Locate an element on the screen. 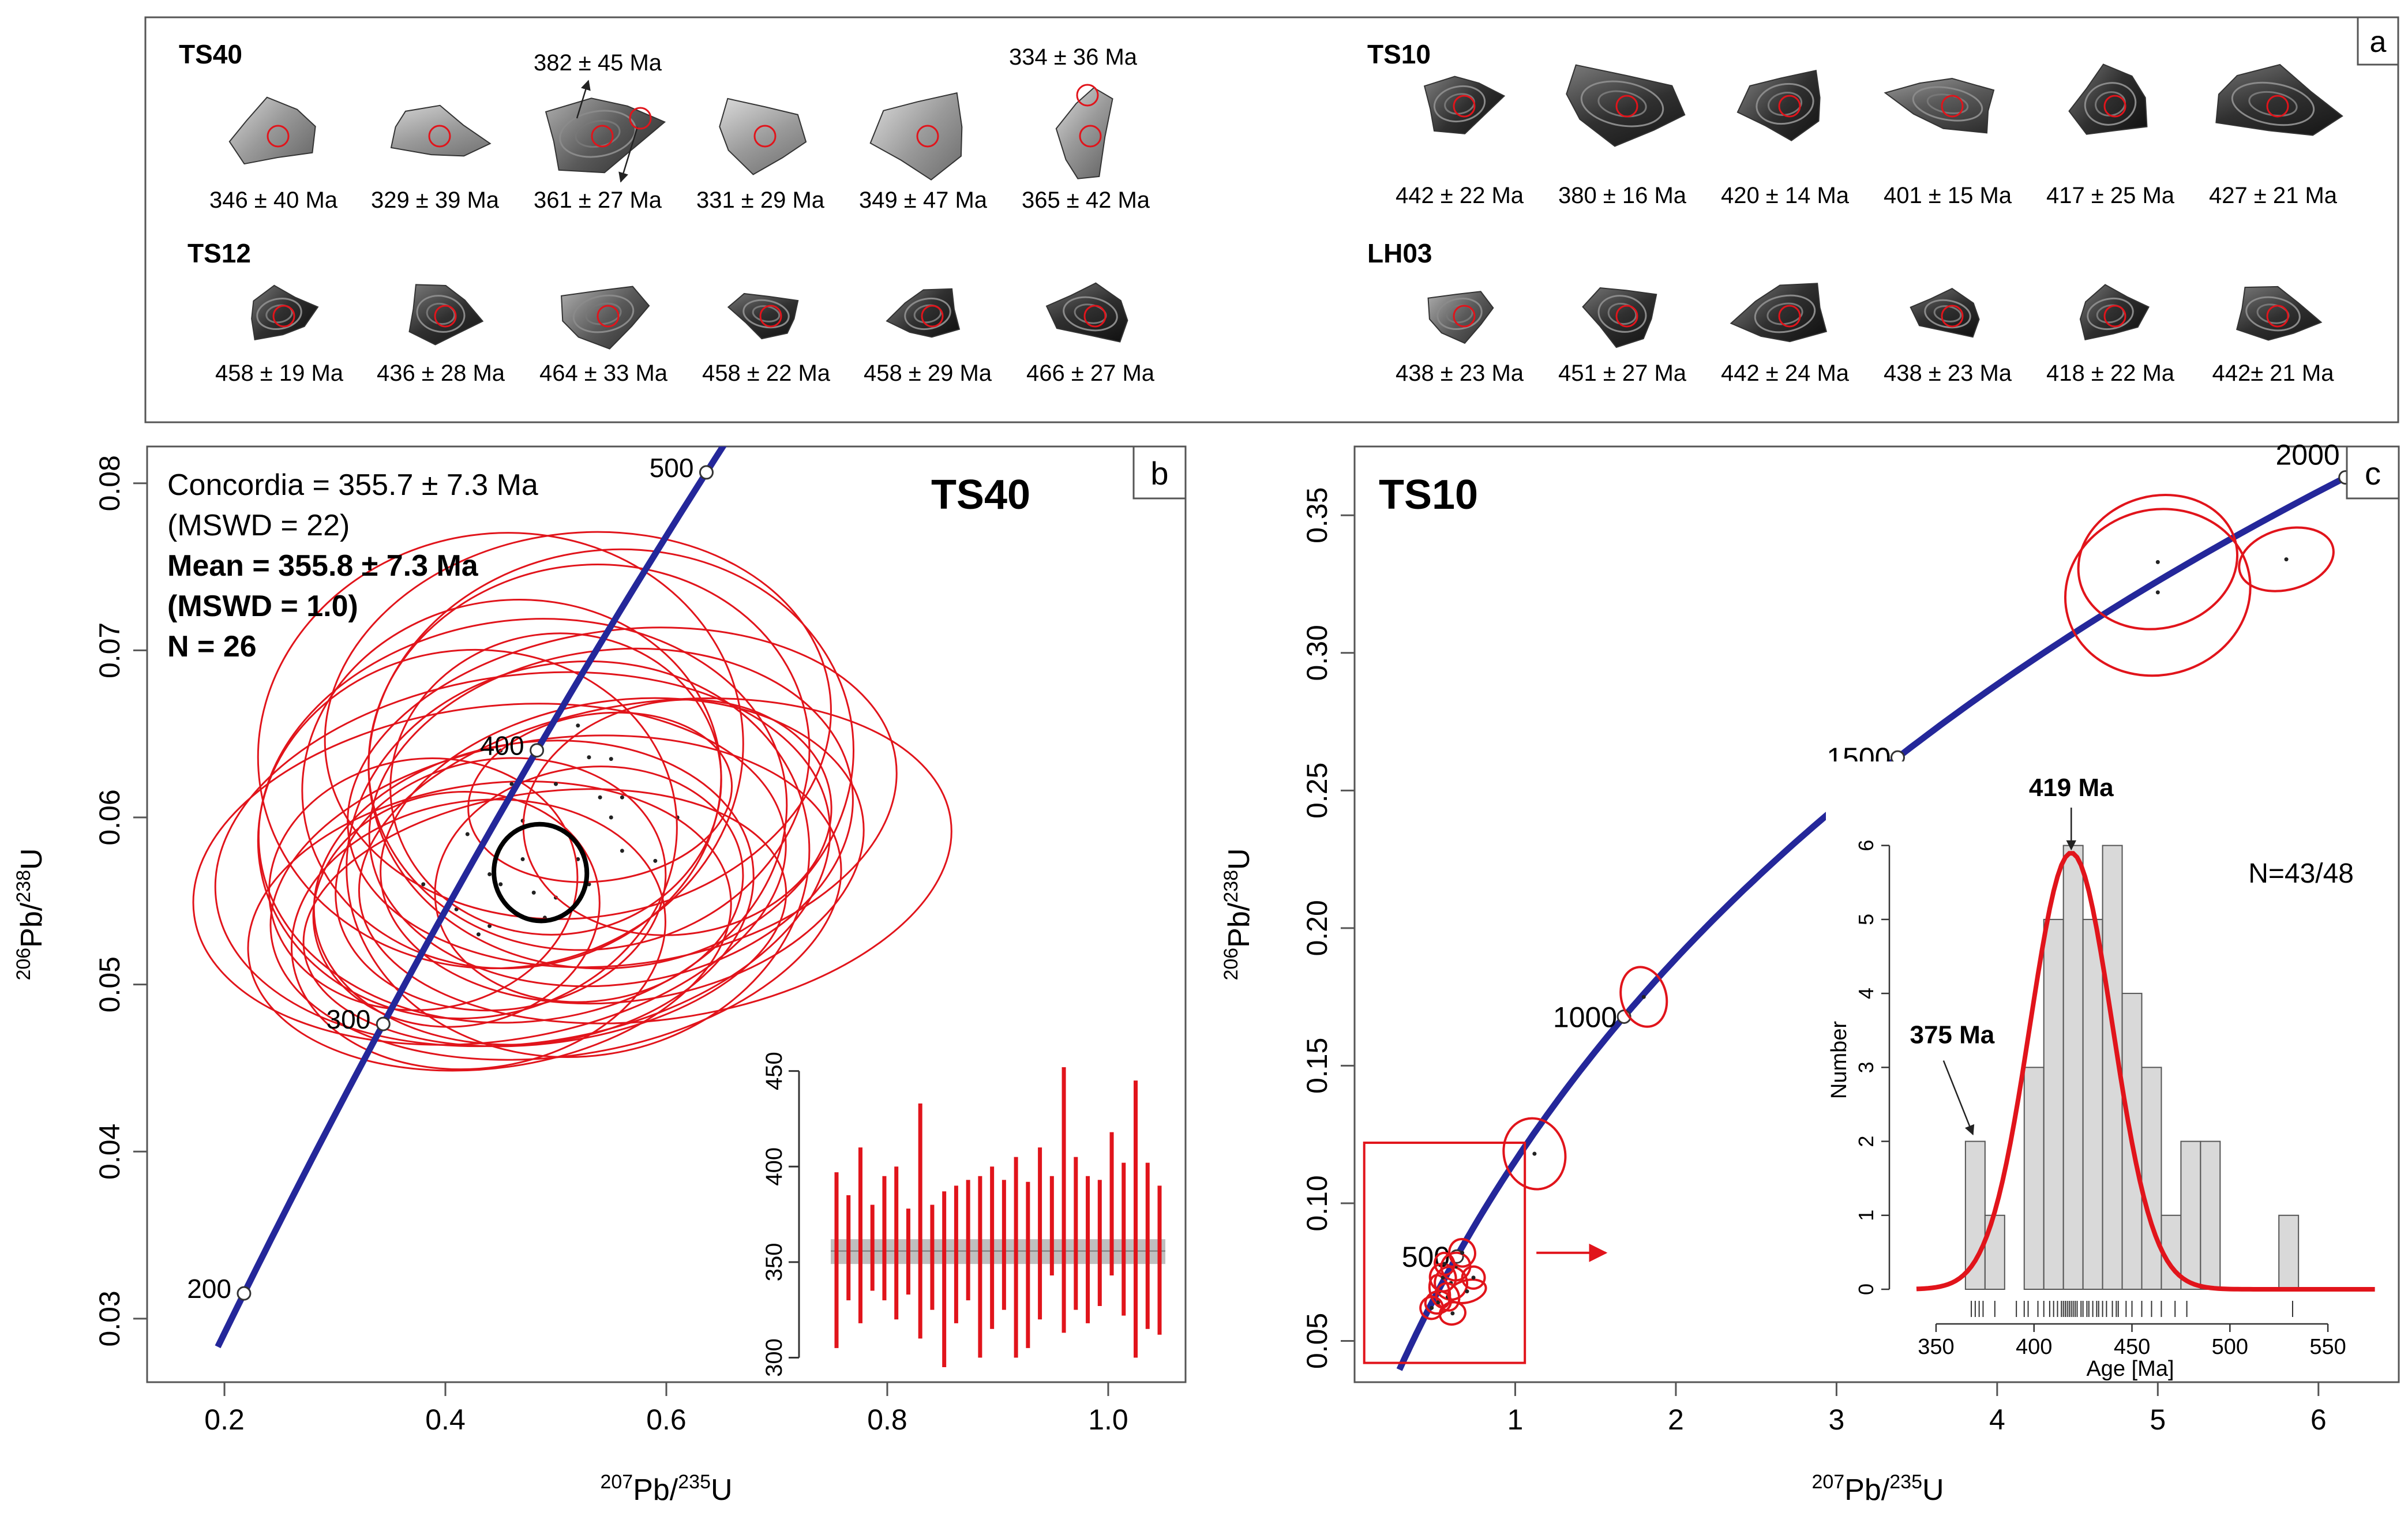 This screenshot has width=2408, height=1516. y-tick-label: 0.25 is located at coordinates (1317, 791).